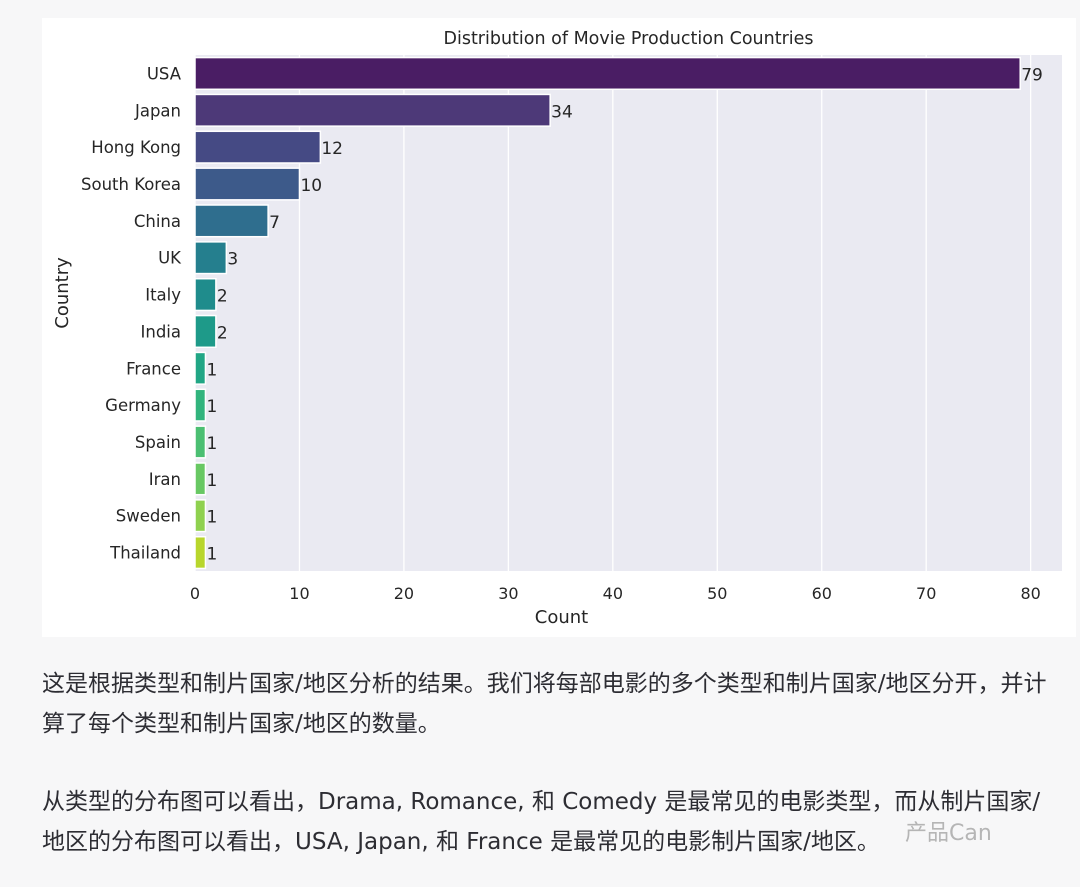 This screenshot has width=1080, height=887. What do you see at coordinates (200, 405) in the screenshot?
I see `bar-germany` at bounding box center [200, 405].